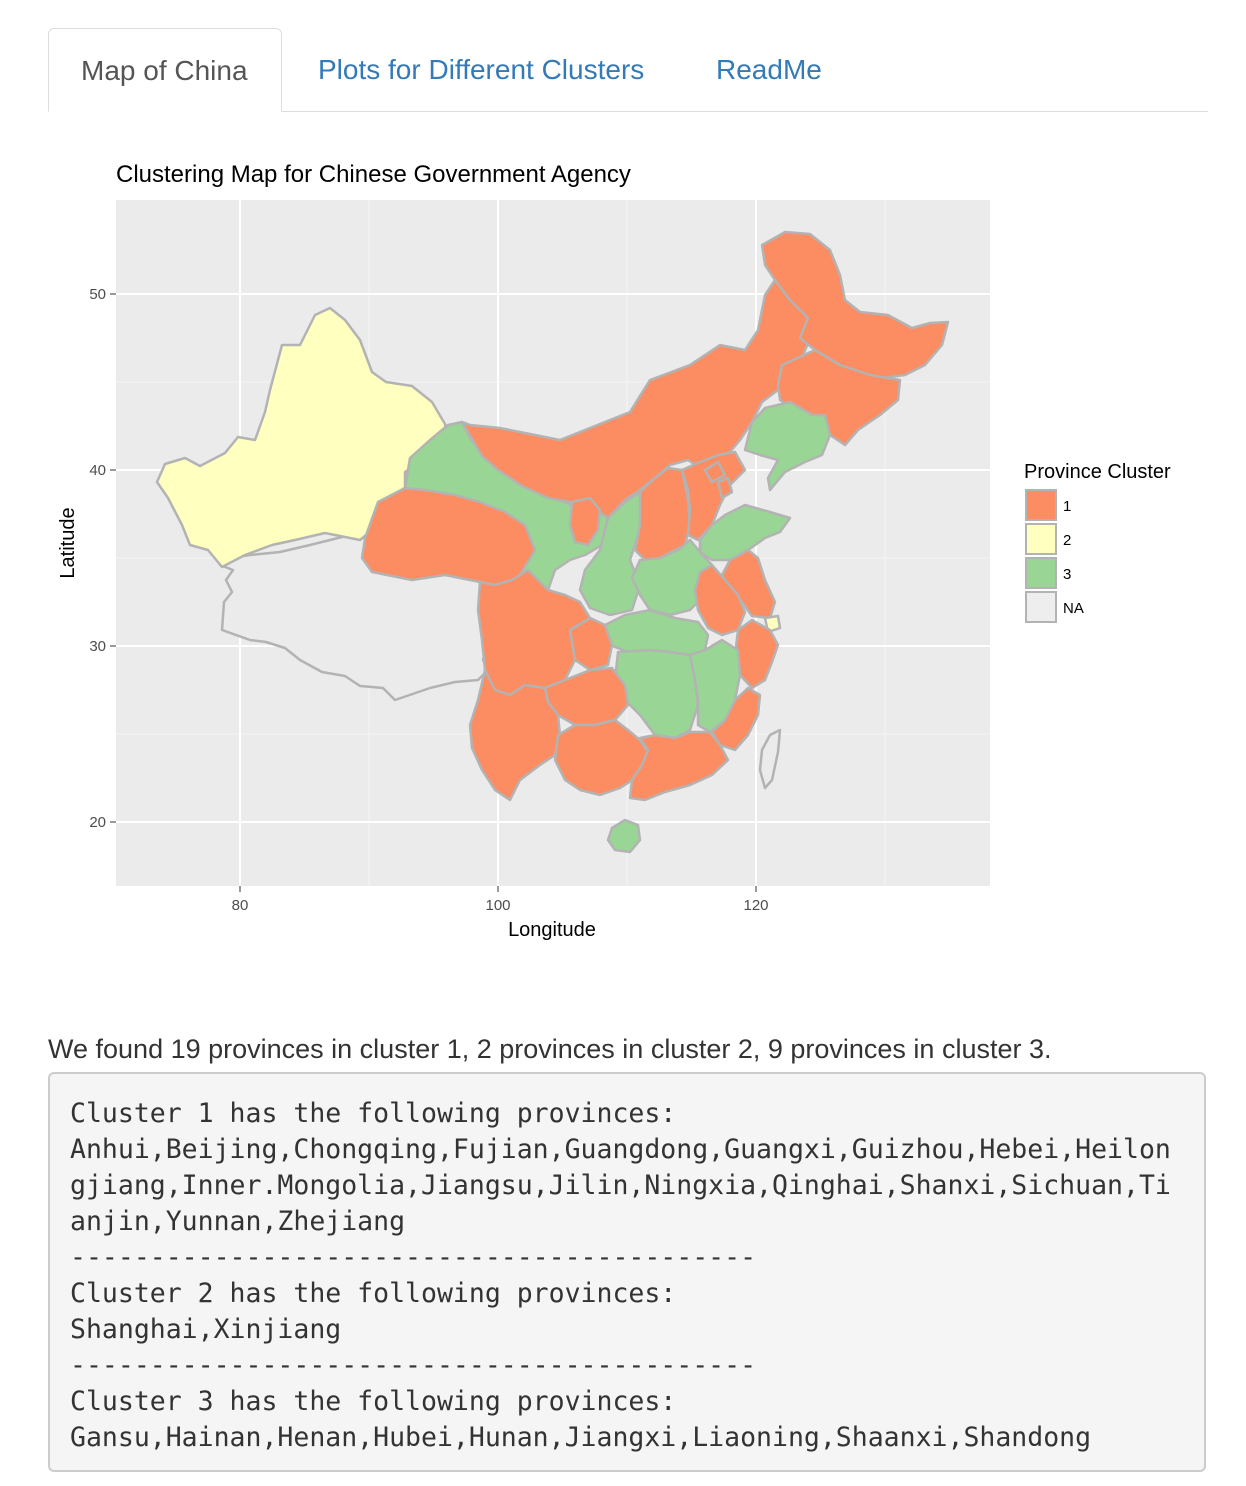  I want to click on legend: Province Cluster 1 2 3 NA, so click(1097, 542).